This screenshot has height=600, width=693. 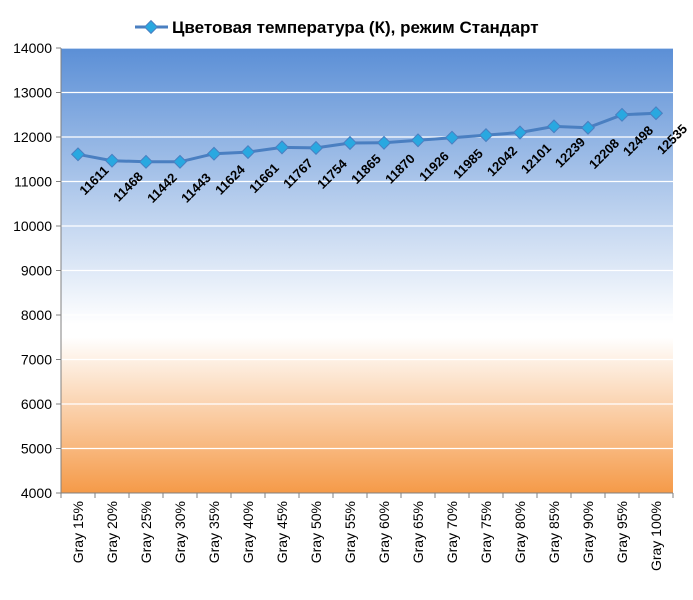 What do you see at coordinates (32, 226) in the screenshot?
I see `y-tick-label: 10000` at bounding box center [32, 226].